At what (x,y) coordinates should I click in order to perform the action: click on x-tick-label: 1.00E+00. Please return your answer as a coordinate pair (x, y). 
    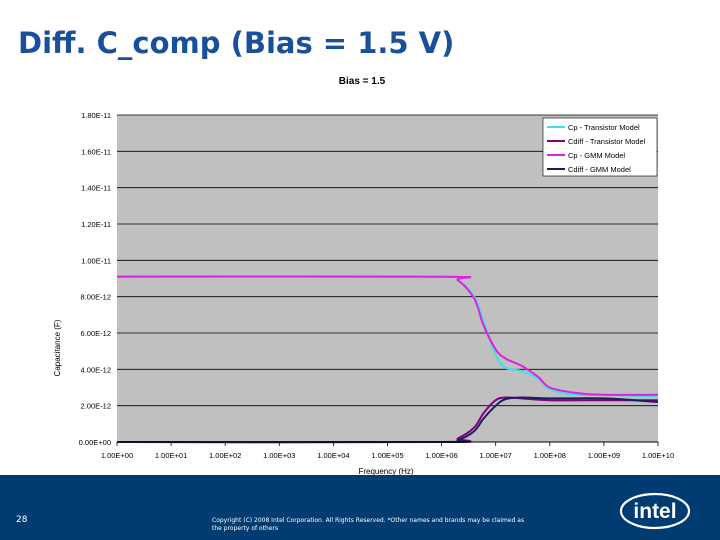
    Looking at the image, I should click on (117, 455).